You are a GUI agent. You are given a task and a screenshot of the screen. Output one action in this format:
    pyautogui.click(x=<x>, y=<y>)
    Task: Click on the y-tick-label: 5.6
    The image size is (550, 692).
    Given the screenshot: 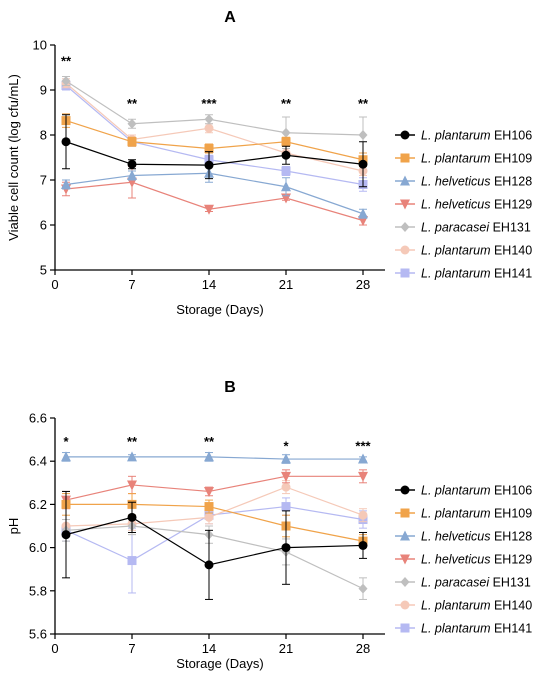 What is the action you would take?
    pyautogui.click(x=38, y=634)
    